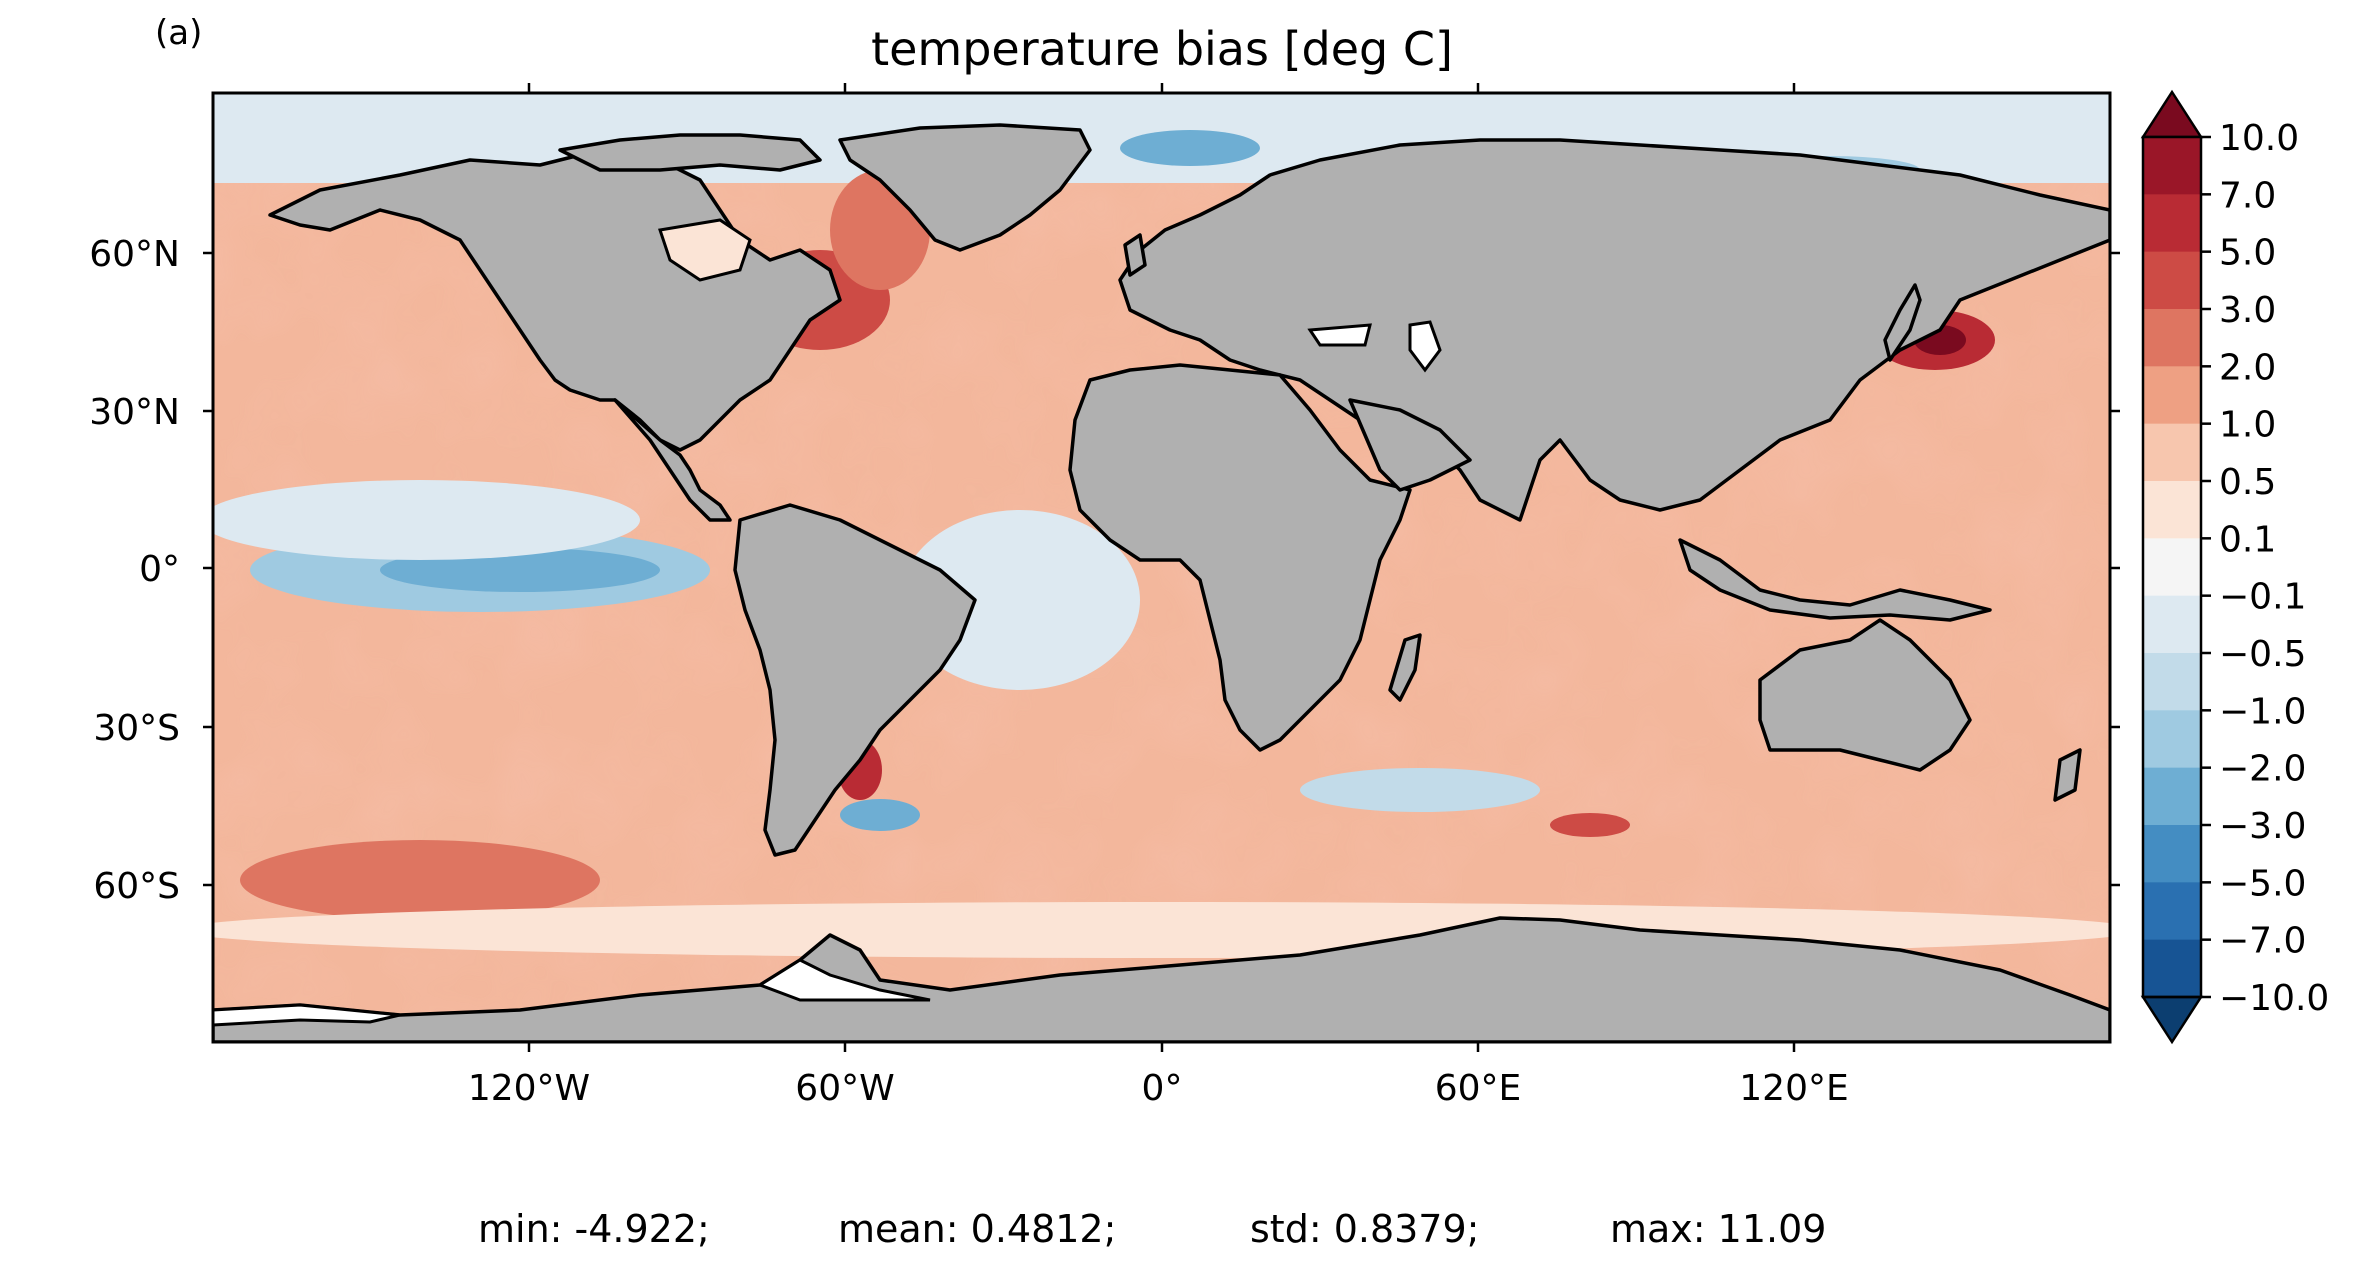 This screenshot has width=2362, height=1263. I want to click on lat-label-60s: 60°S, so click(136, 886).